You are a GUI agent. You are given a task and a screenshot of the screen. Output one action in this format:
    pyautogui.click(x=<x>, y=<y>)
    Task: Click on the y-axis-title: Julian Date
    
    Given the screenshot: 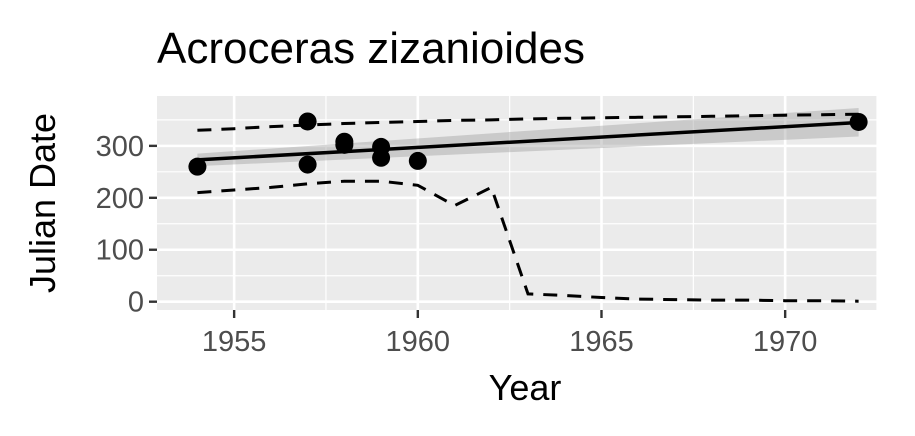 What is the action you would take?
    pyautogui.click(x=42, y=203)
    